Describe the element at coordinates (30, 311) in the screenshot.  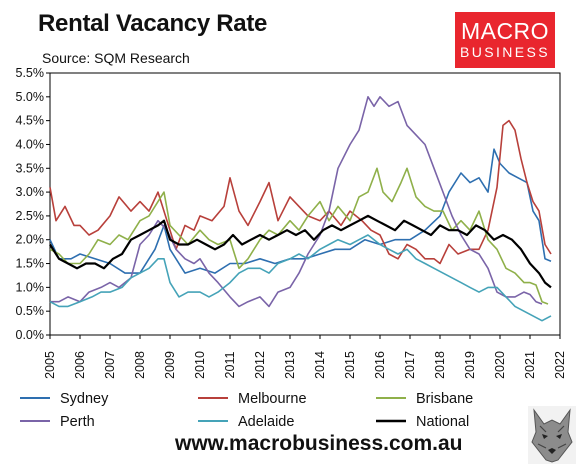
I see `y-tick-label: 0.5%` at that location.